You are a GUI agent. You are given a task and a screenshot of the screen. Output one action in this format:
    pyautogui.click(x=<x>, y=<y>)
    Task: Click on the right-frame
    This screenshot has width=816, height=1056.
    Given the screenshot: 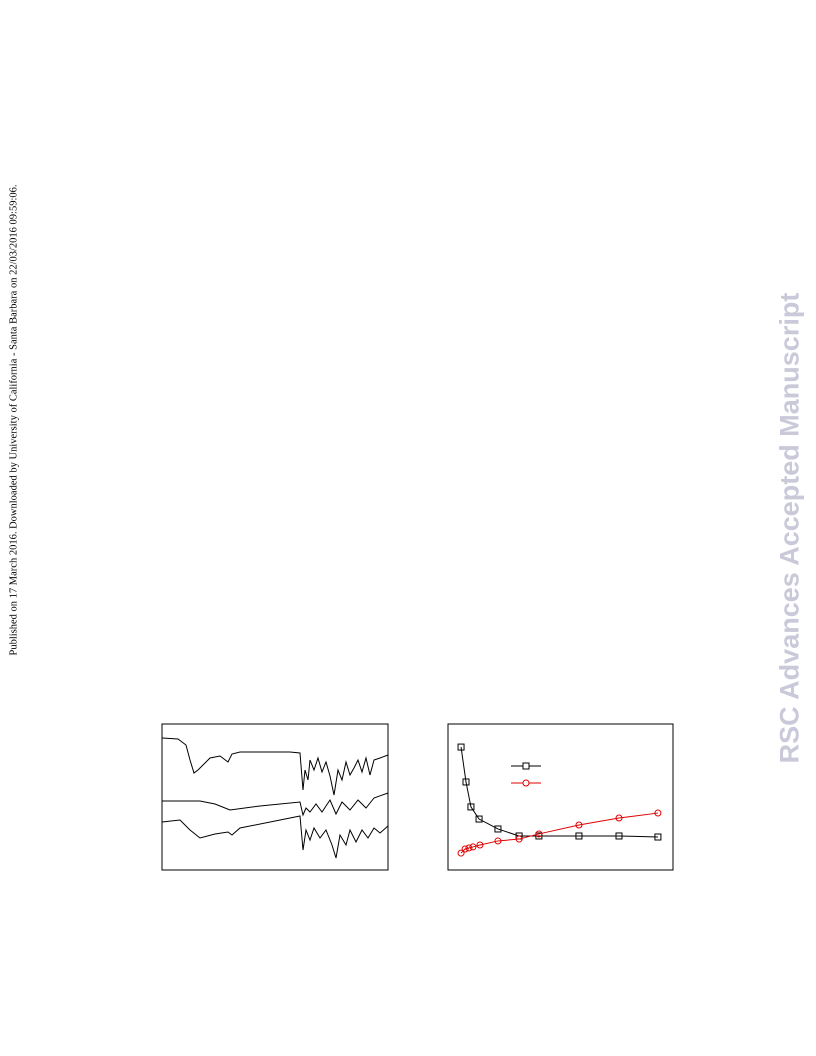 What is the action you would take?
    pyautogui.click(x=560, y=797)
    